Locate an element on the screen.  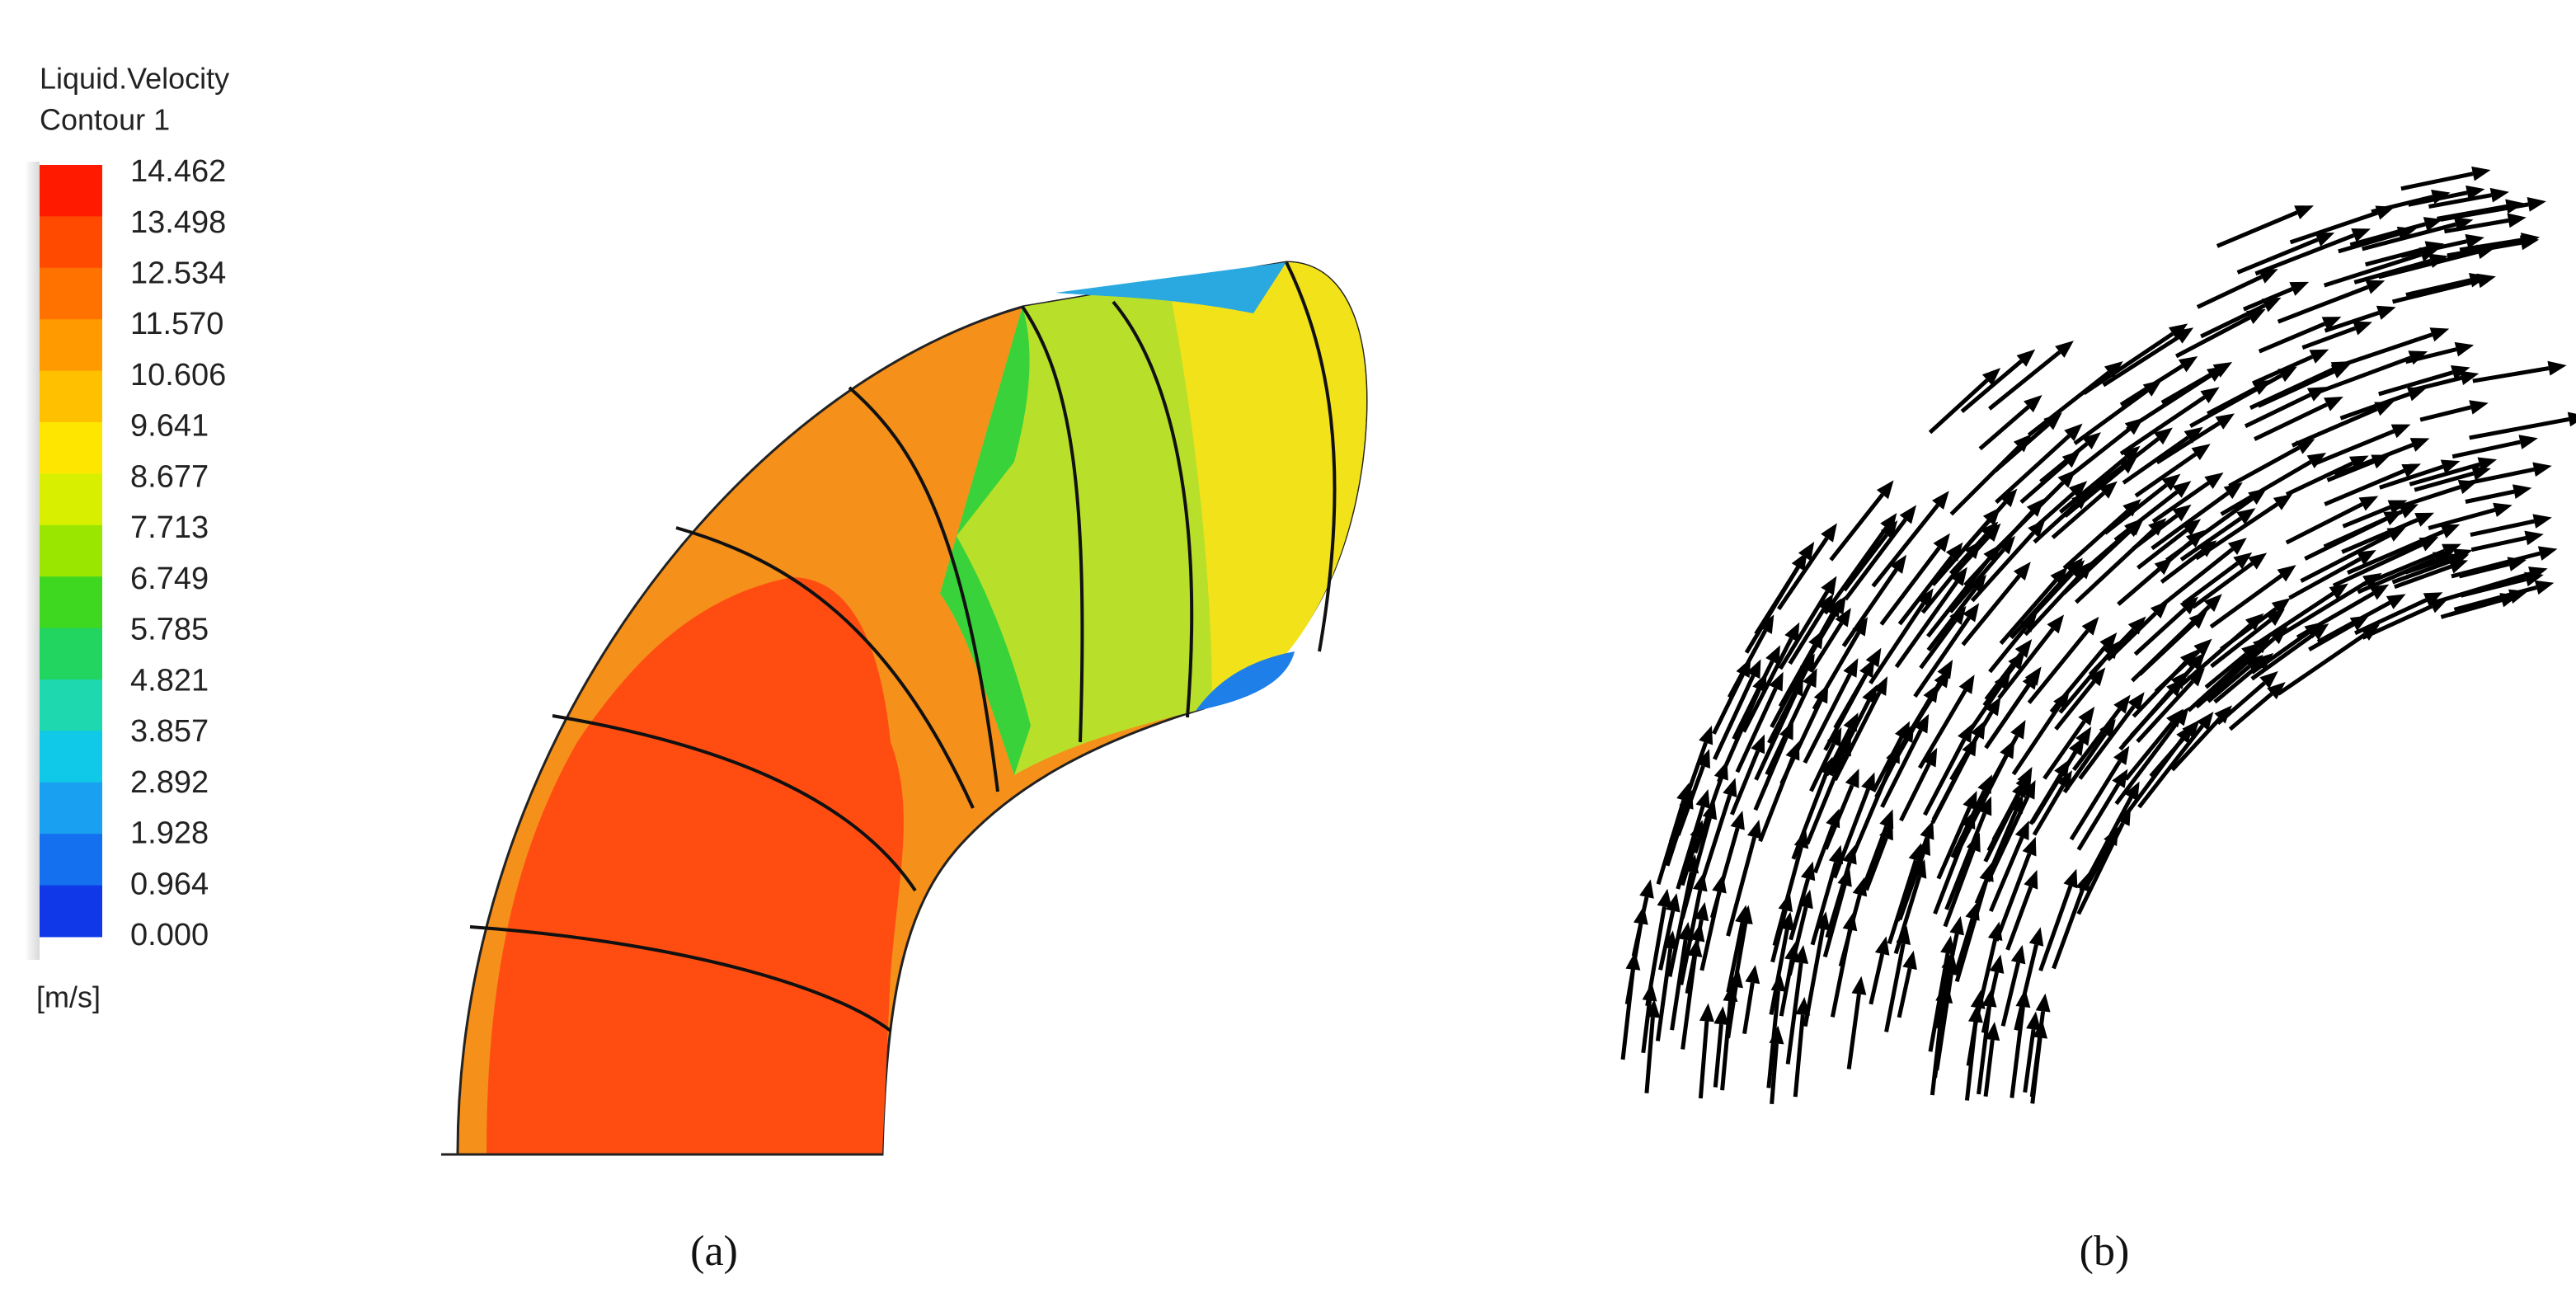
color-band is located at coordinates (71, 602).